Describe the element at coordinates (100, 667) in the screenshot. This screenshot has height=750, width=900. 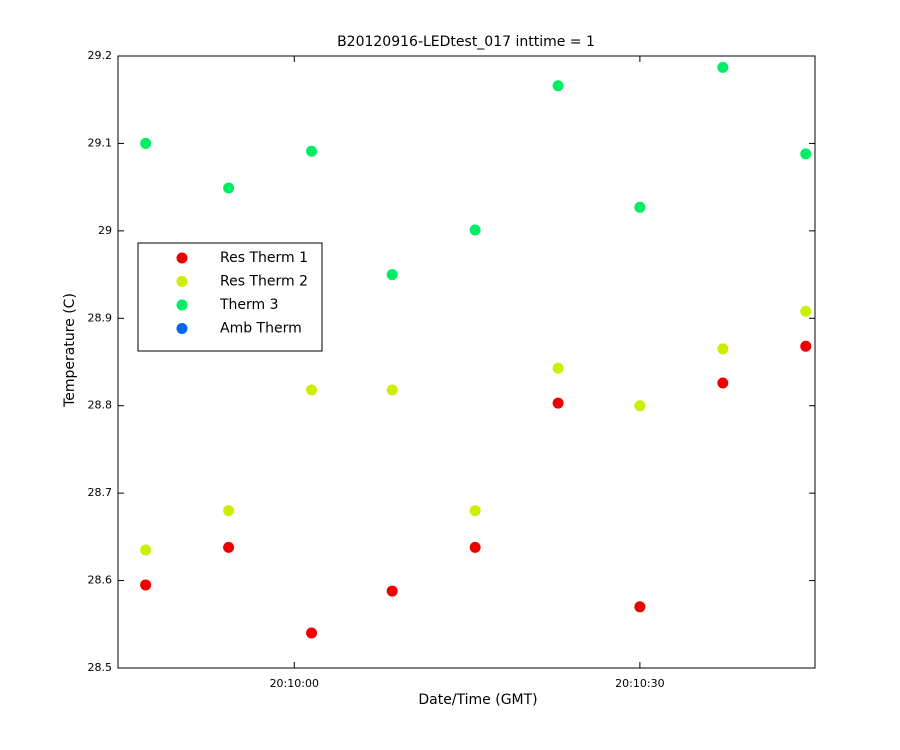
I see `y-tick-label: 28.5` at that location.